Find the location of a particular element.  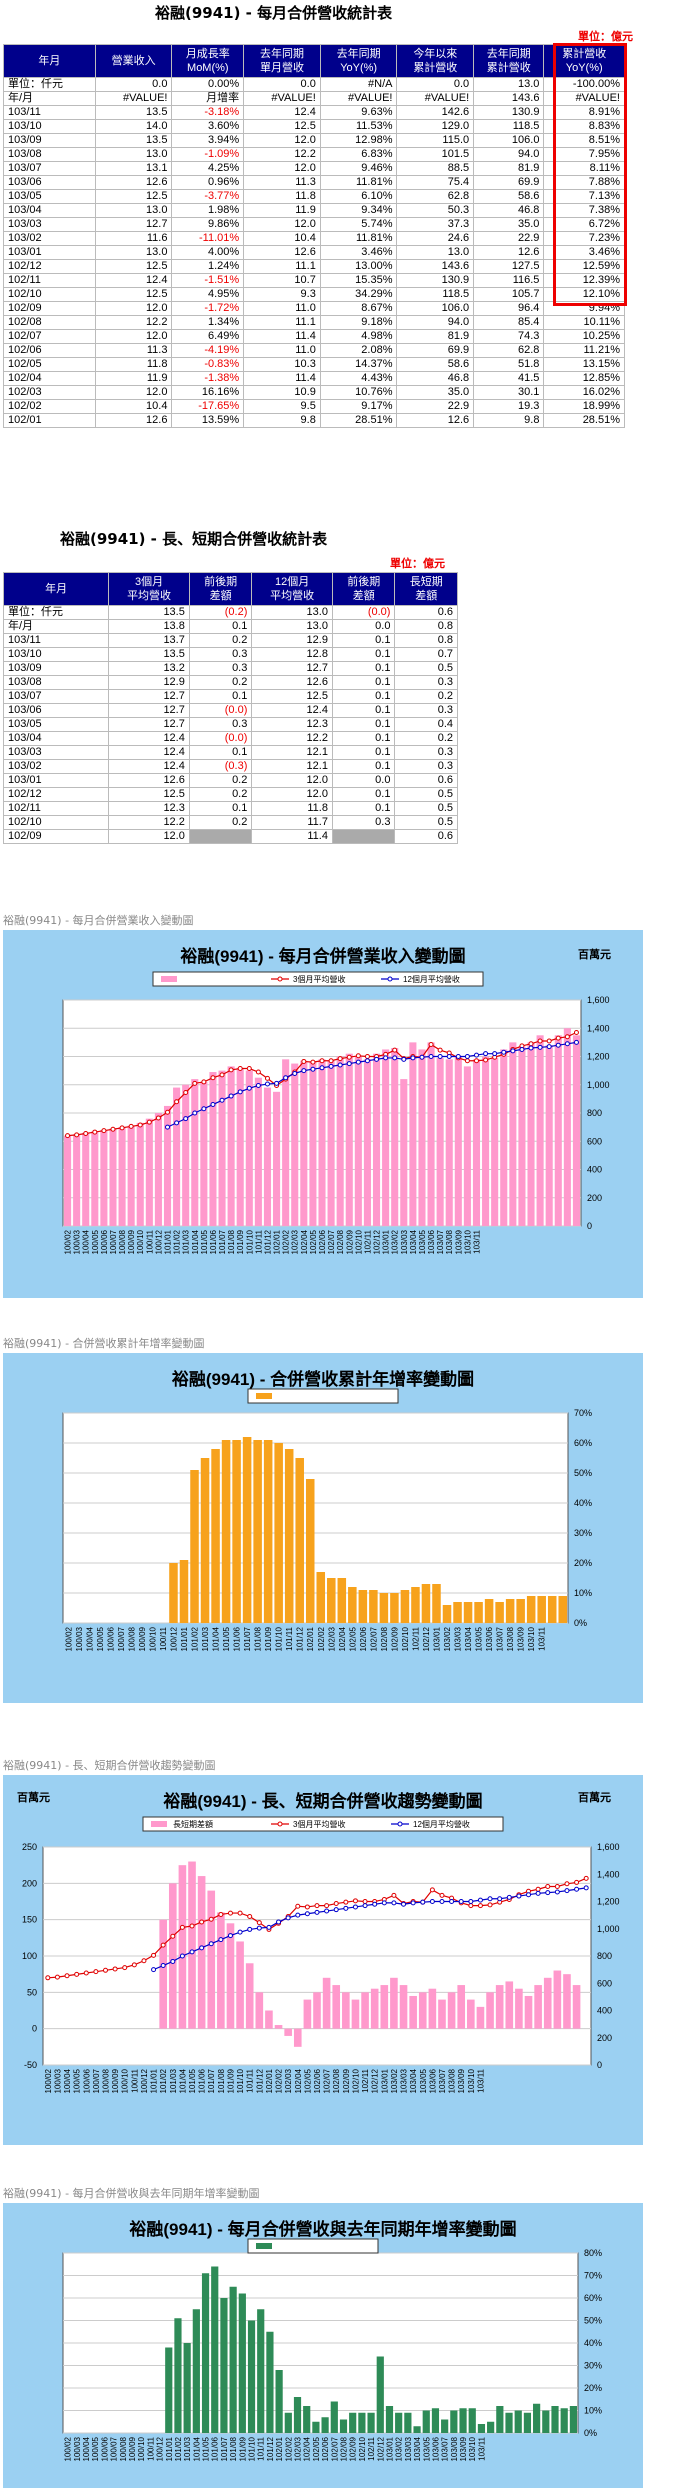

x-tick-label: 102/10 is located at coordinates (362, 2448).